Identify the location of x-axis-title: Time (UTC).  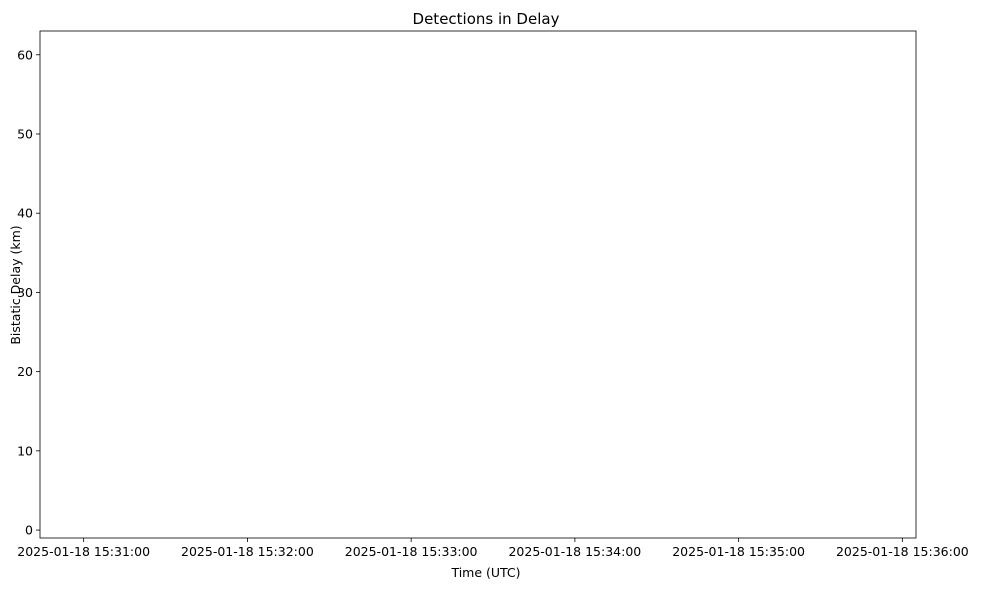
(485, 572).